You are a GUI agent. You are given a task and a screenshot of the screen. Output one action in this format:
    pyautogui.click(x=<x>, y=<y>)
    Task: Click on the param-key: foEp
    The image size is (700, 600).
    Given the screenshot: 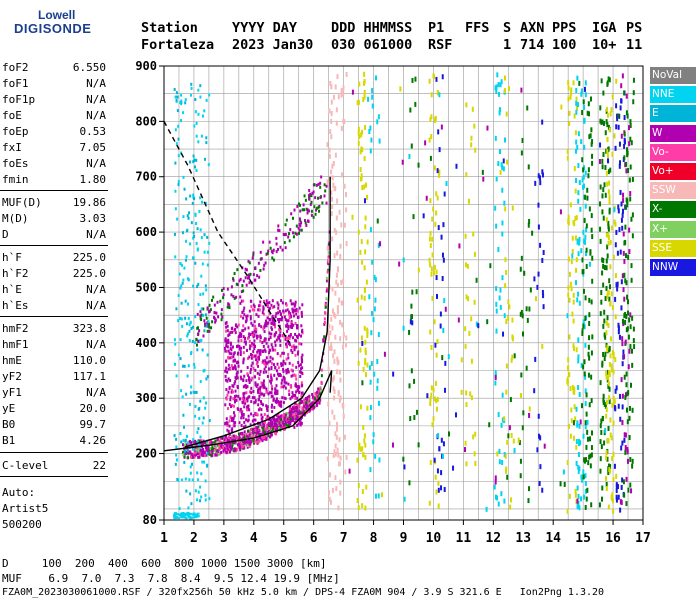 What is the action you would take?
    pyautogui.click(x=15, y=131)
    